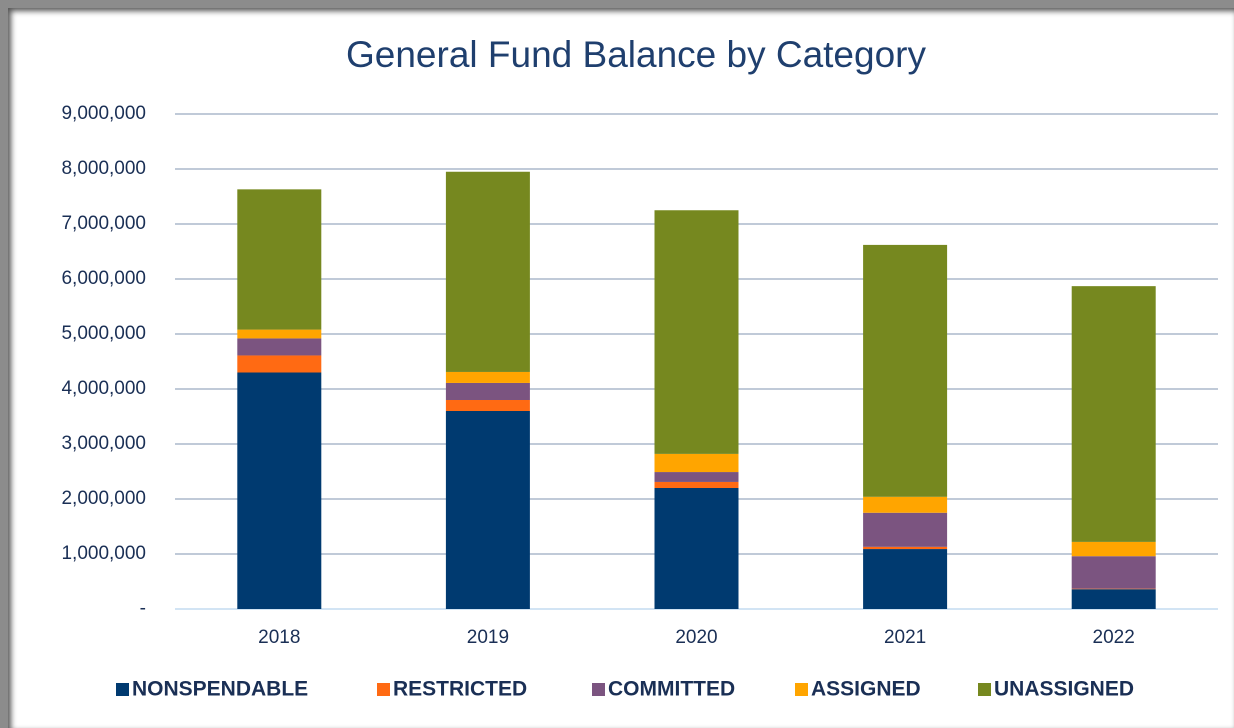  Describe the element at coordinates (696, 637) in the screenshot. I see `x-tick-label: 2020` at that location.